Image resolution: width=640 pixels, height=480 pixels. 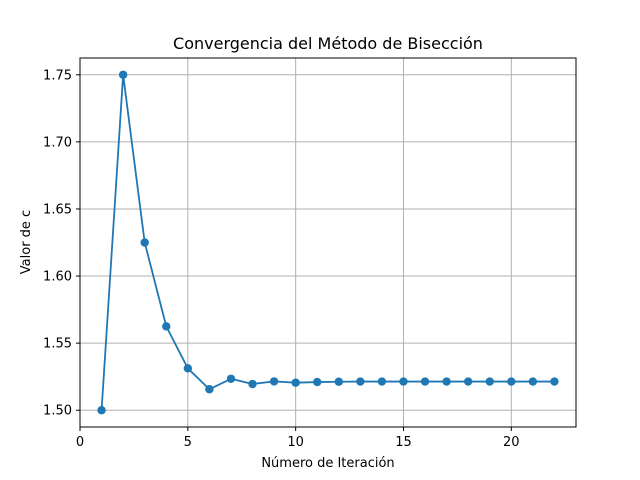 I want to click on x-tick-label: 20, so click(x=511, y=442).